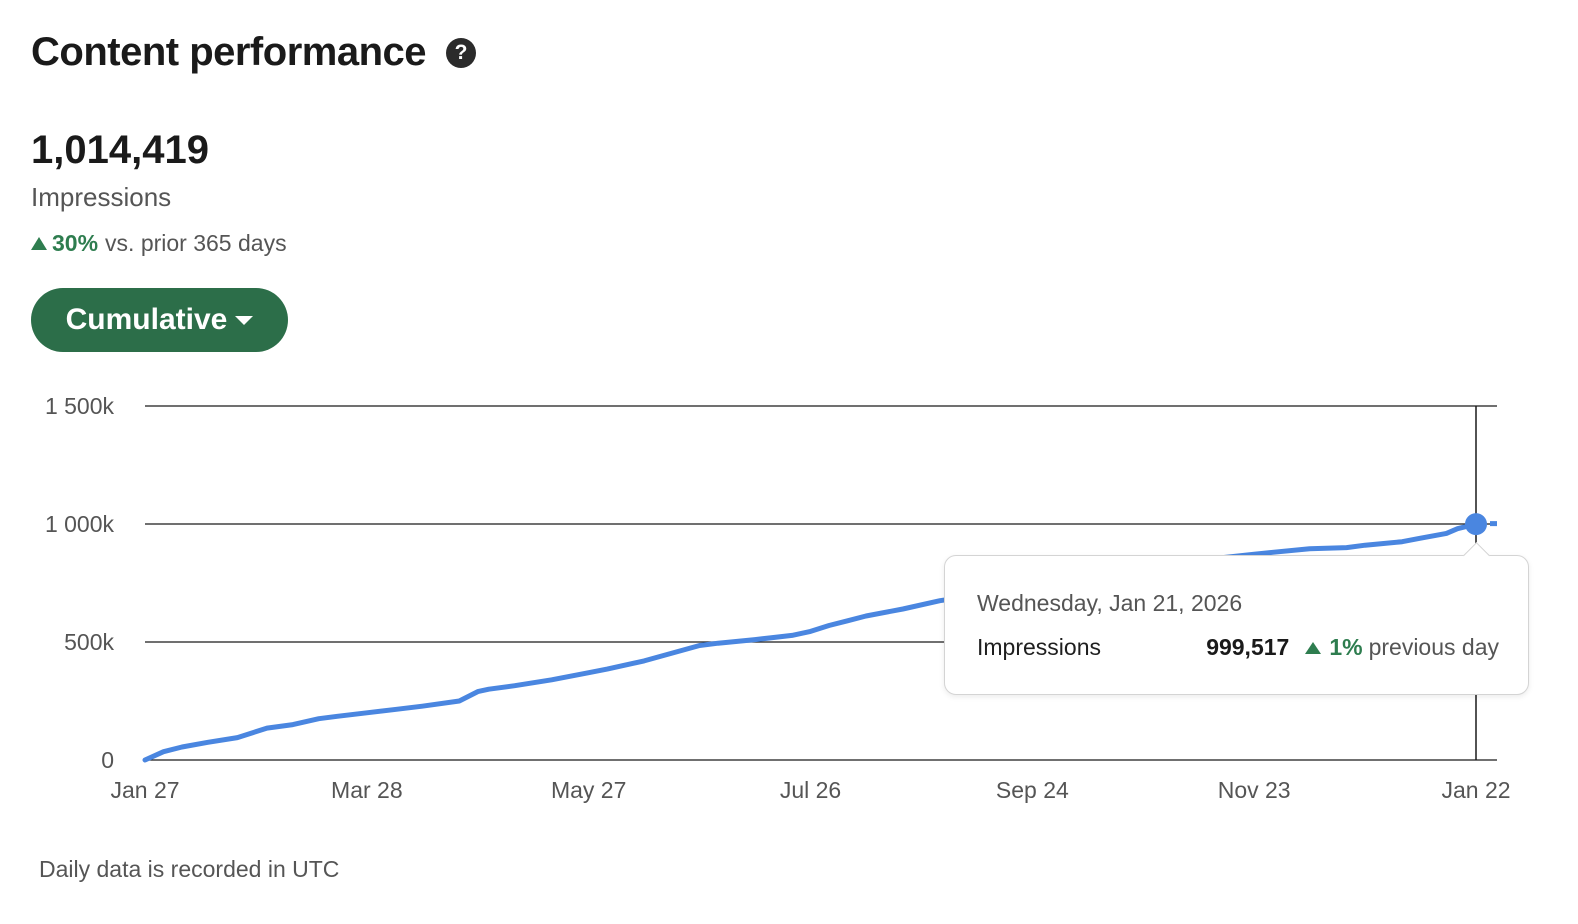 Image resolution: width=1578 pixels, height=924 pixels. Describe the element at coordinates (1475, 790) in the screenshot. I see `x-tick-label: Jan 22` at that location.